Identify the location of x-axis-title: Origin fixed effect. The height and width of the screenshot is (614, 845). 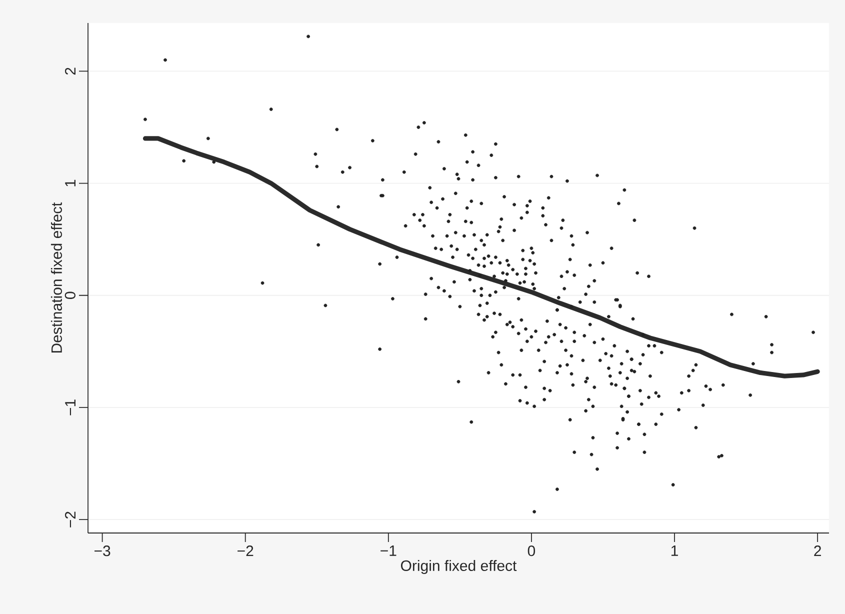
(458, 567).